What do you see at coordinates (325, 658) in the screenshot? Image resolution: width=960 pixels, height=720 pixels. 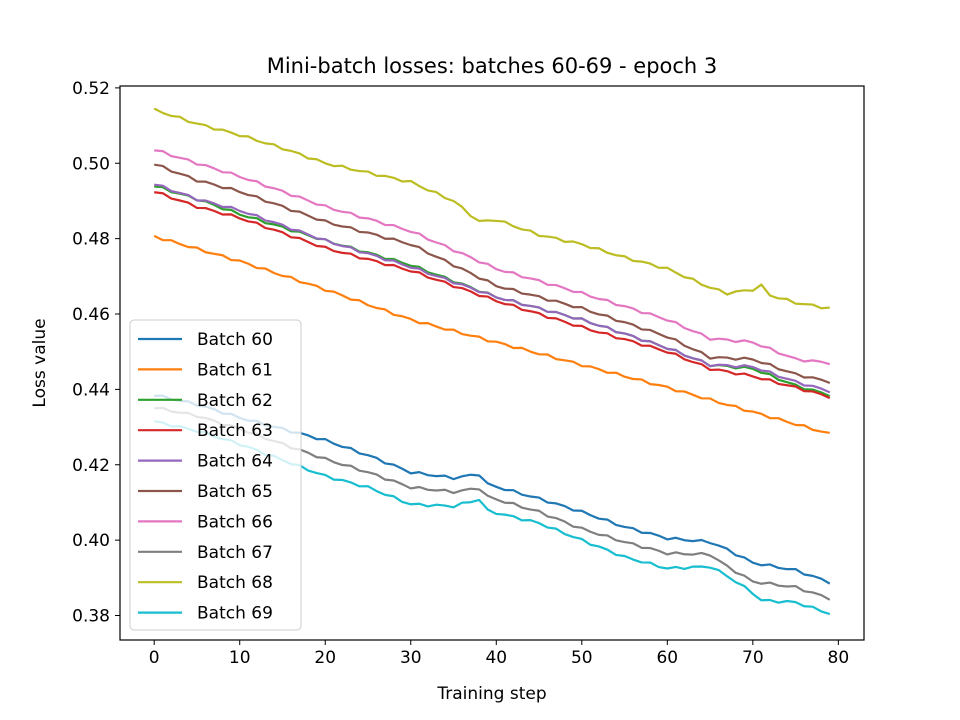 I see `x-tick-label: 20` at bounding box center [325, 658].